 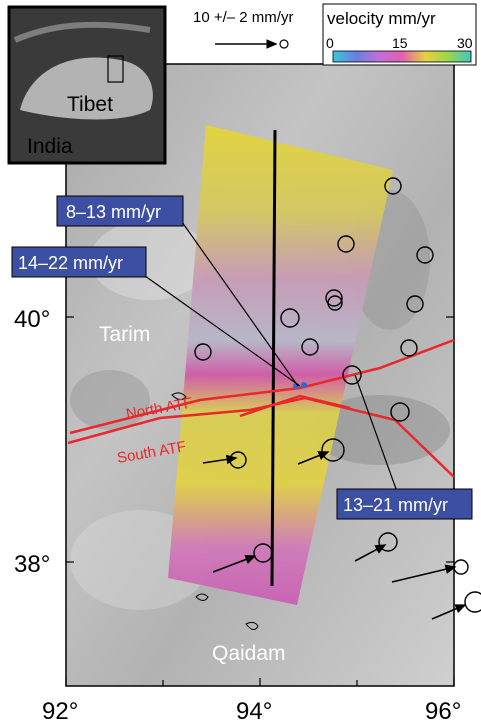 What do you see at coordinates (465, 43) in the screenshot?
I see `colorbar-tick-30: 30` at bounding box center [465, 43].